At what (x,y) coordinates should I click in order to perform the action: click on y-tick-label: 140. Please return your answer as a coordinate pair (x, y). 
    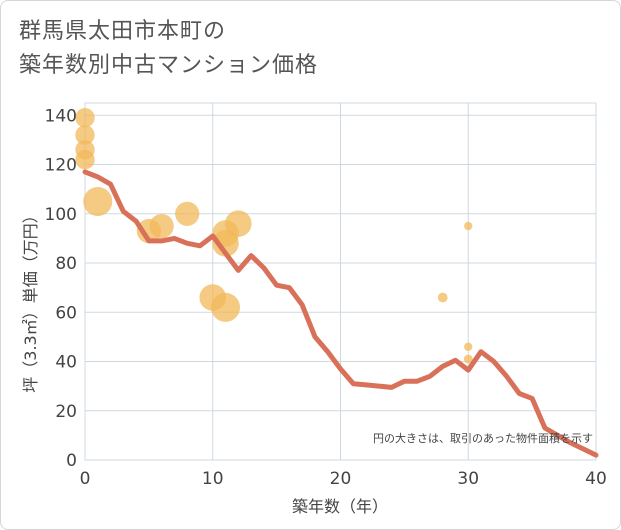
    Looking at the image, I should click on (61, 116).